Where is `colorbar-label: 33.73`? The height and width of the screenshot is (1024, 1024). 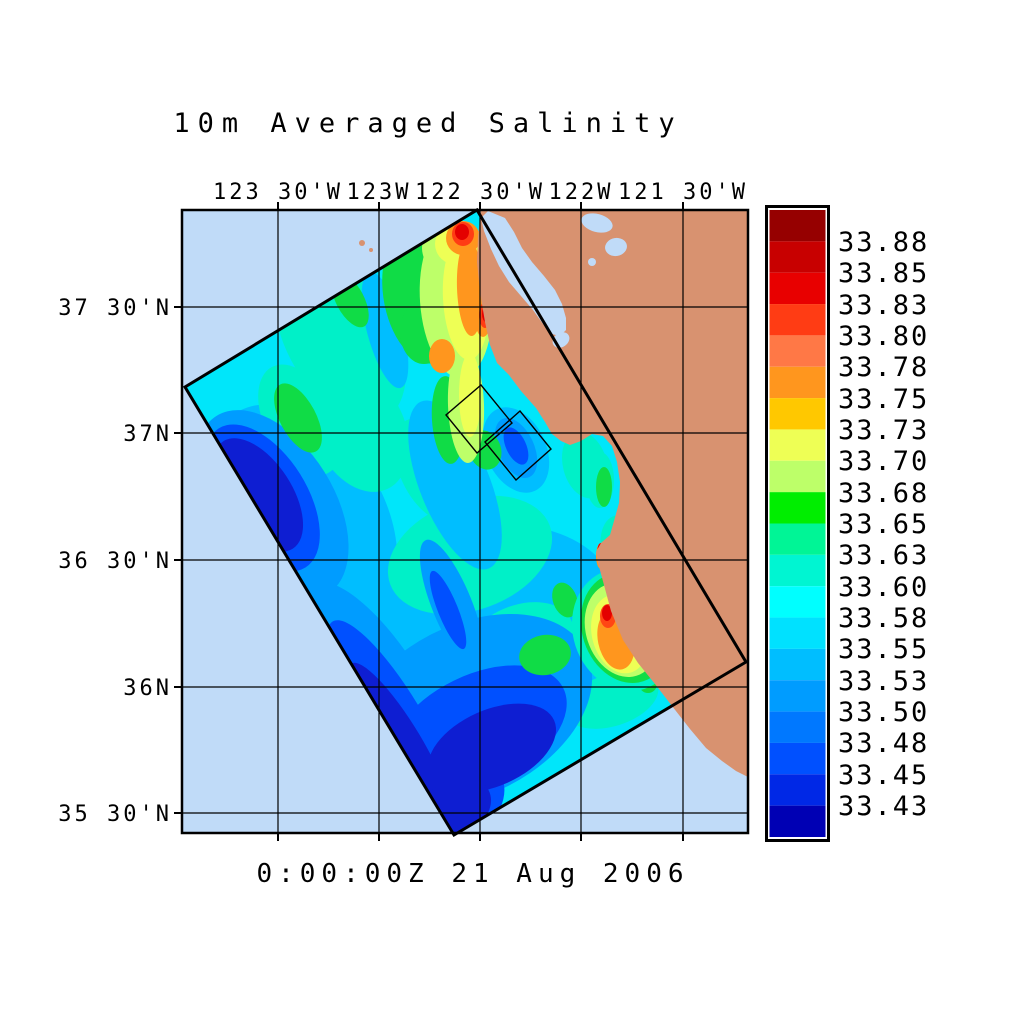 colorbar-label: 33.73 is located at coordinates (883, 430).